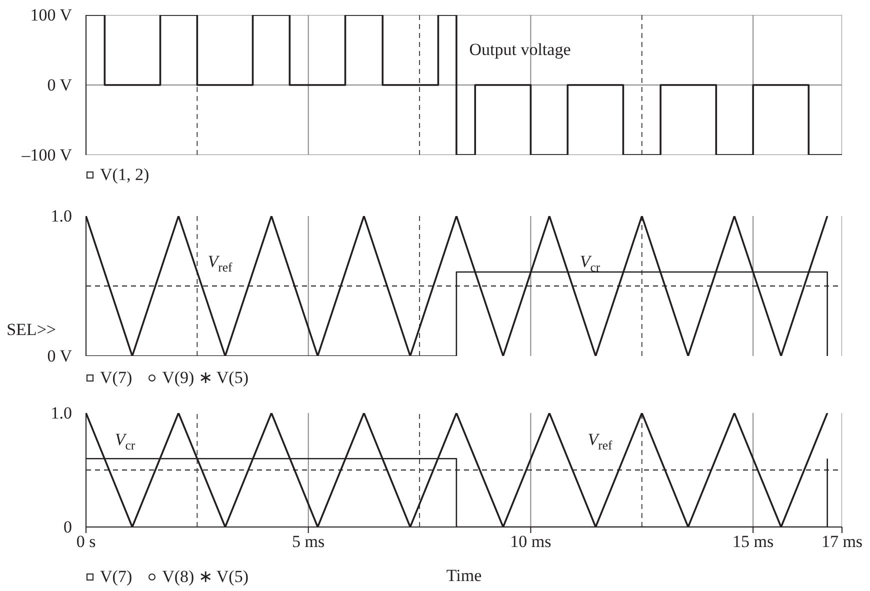 The width and height of the screenshot is (870, 591). I want to click on x-tick-label: 15 ms, so click(753, 542).